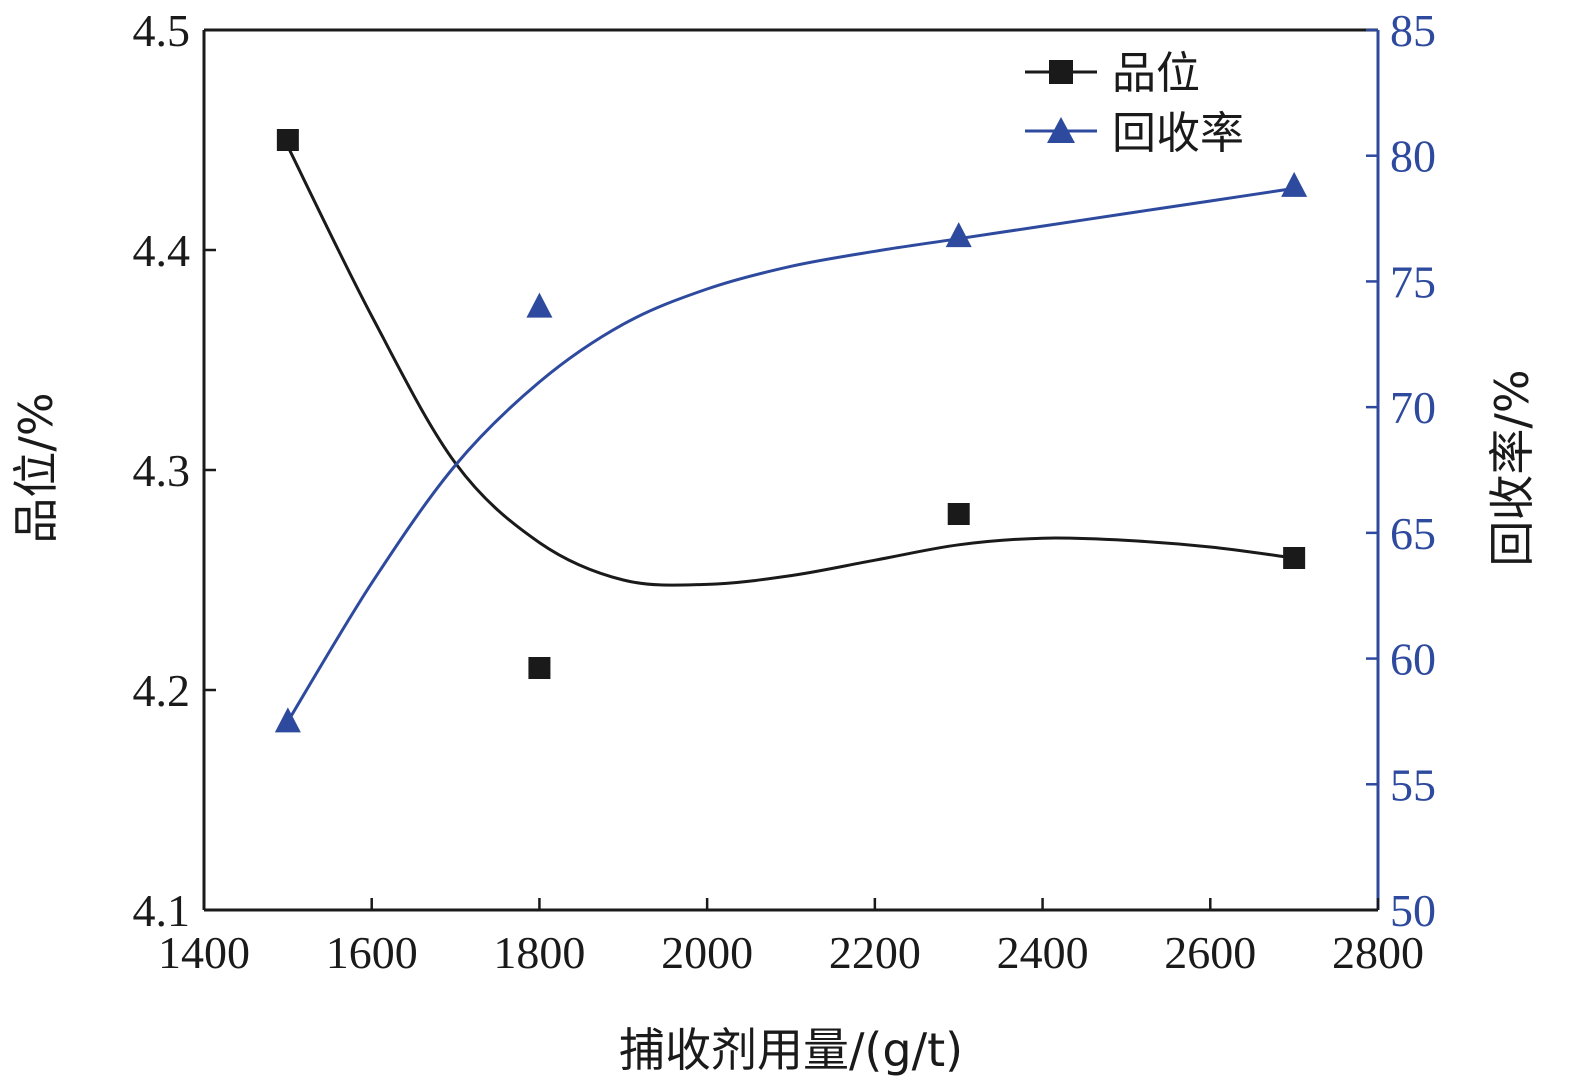 The height and width of the screenshot is (1087, 1575). What do you see at coordinates (1210, 952) in the screenshot?
I see `x-tick-label: 2600` at bounding box center [1210, 952].